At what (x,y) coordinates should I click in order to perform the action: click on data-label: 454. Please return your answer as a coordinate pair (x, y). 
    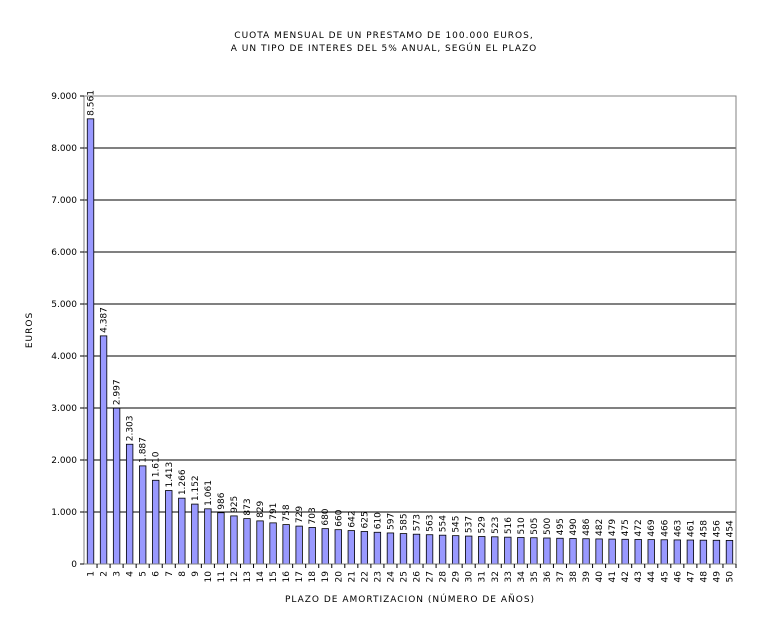
    Looking at the image, I should click on (730, 528).